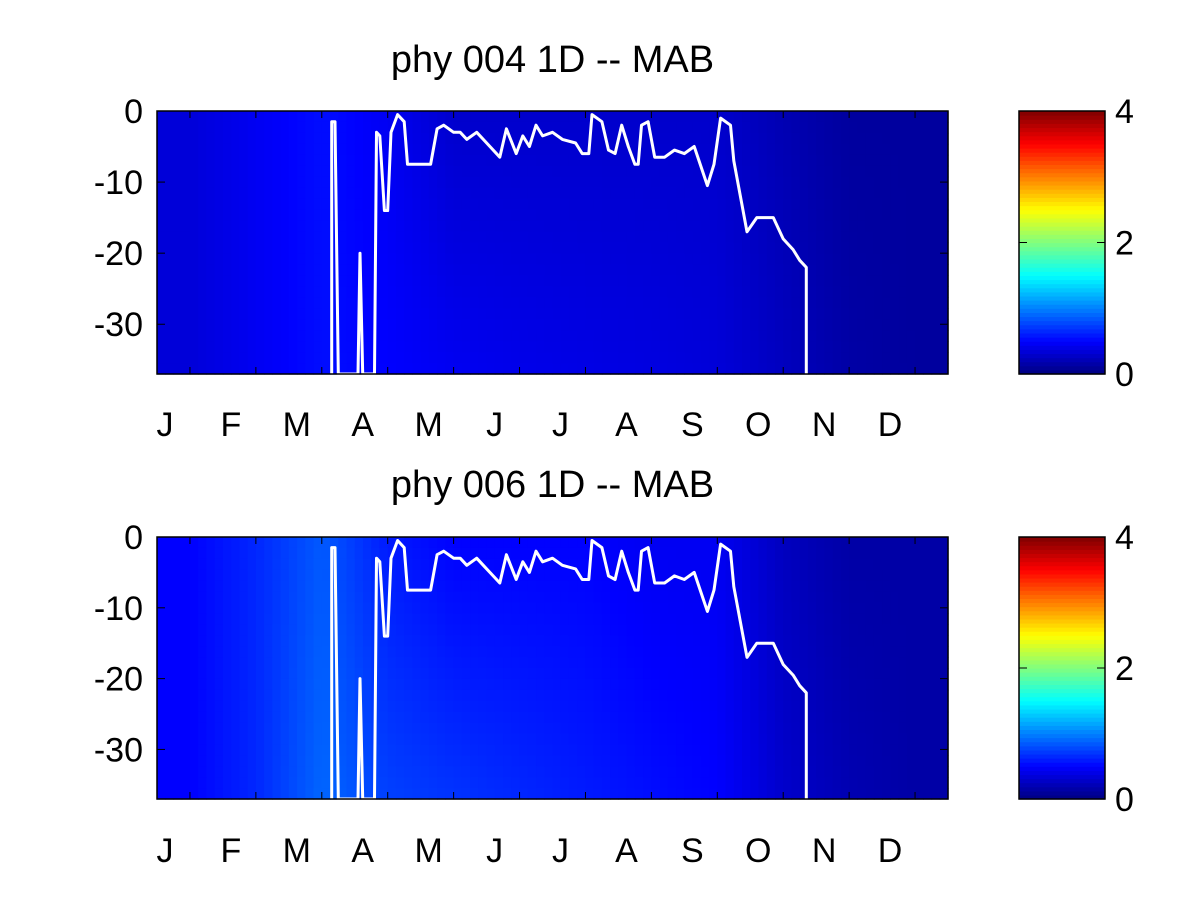  What do you see at coordinates (494, 425) in the screenshot?
I see `x-tick-label: J` at bounding box center [494, 425].